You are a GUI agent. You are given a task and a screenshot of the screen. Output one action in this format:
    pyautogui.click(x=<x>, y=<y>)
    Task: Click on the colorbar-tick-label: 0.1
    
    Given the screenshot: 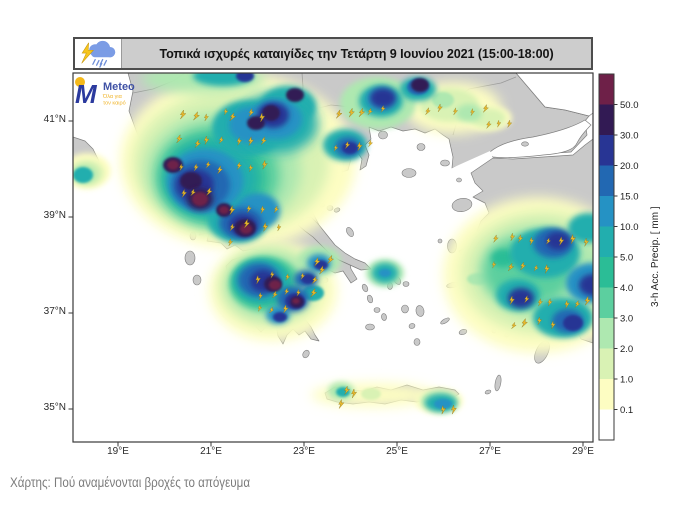 What is the action you would take?
    pyautogui.click(x=626, y=410)
    